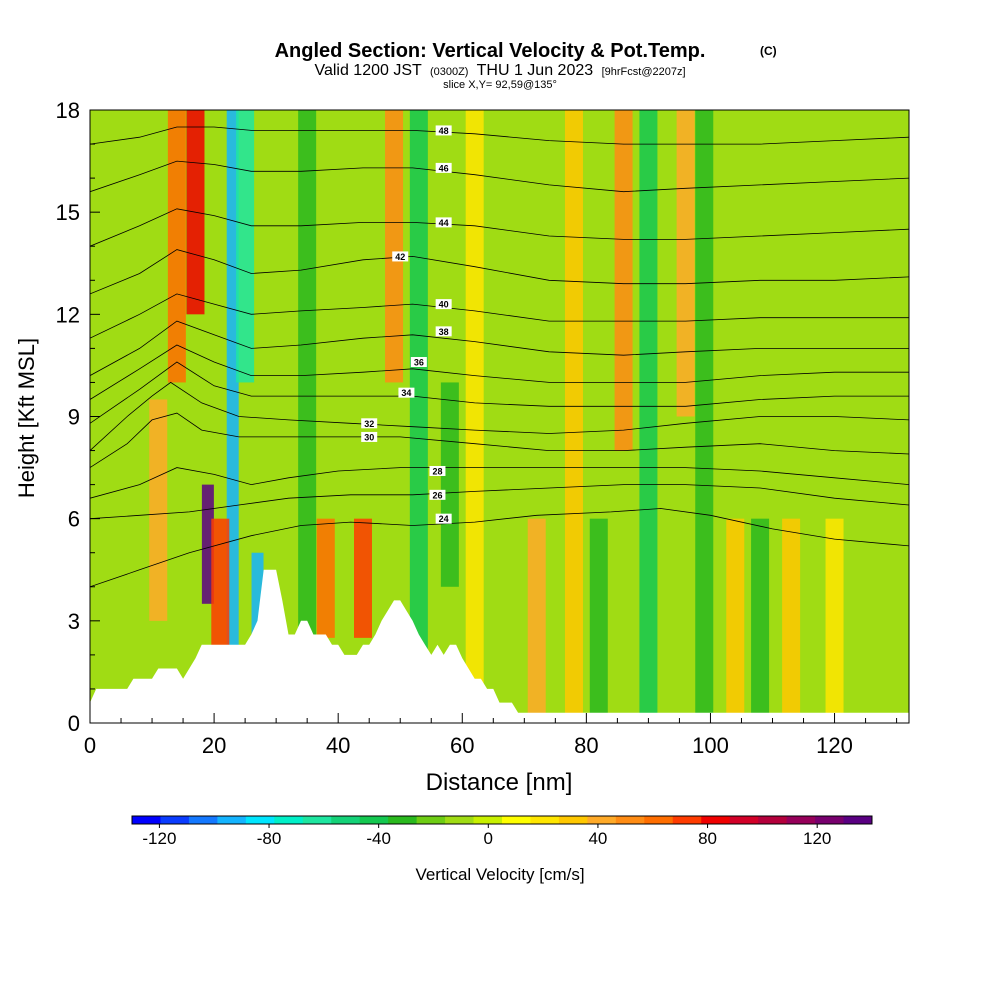 This screenshot has height=1000, width=1000. What do you see at coordinates (419, 363) in the screenshot?
I see `isentrope-label-36: 36` at bounding box center [419, 363].